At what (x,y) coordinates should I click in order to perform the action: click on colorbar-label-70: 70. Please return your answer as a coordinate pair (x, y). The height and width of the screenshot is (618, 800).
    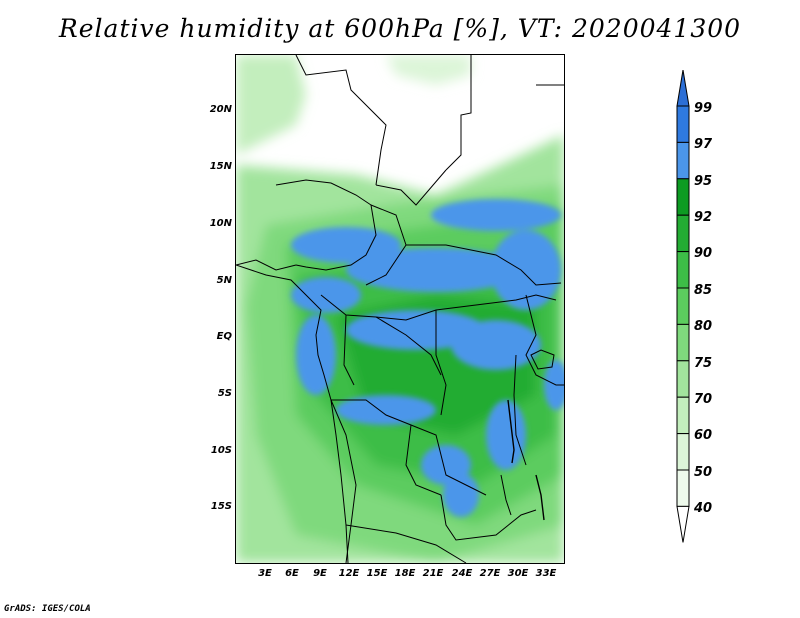
    Looking at the image, I should click on (703, 399).